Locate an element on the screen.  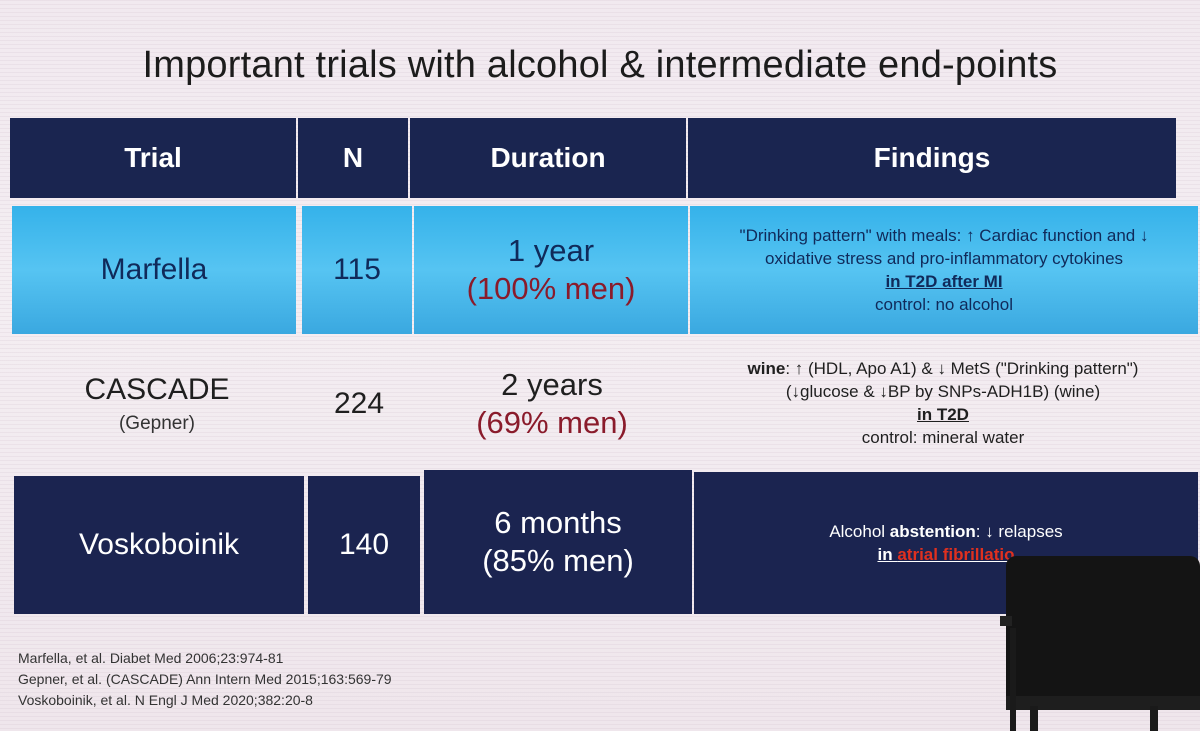
row2-findings-line2: (↓glucose & ↓BP by SNPs-ADH1B) (wine) is located at coordinates (943, 391).